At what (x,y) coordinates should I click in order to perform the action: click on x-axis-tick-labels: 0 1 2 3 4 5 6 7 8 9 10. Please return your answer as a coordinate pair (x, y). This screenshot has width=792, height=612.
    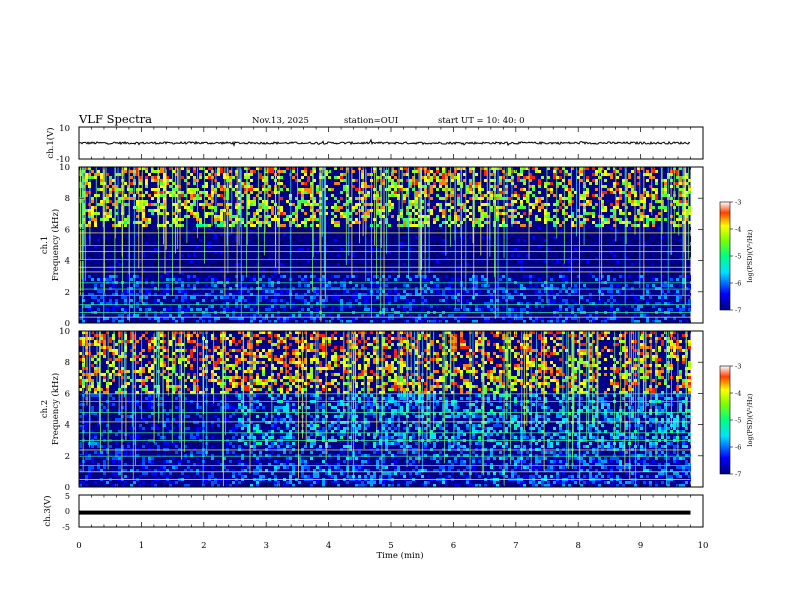
    Looking at the image, I should click on (392, 546).